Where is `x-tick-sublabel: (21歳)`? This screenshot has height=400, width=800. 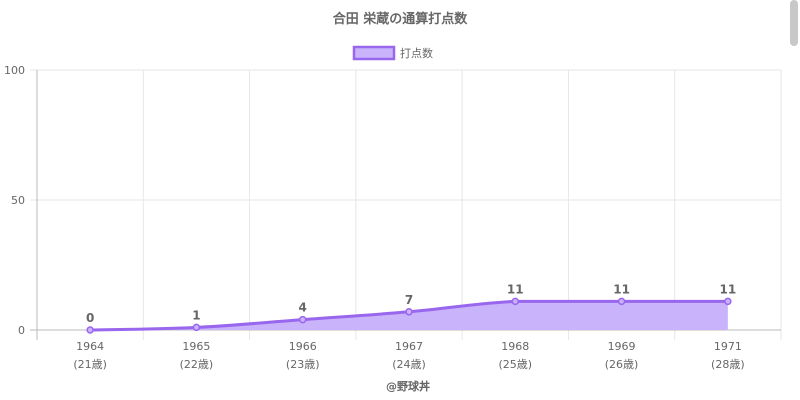 x-tick-sublabel: (21歳) is located at coordinates (90, 364).